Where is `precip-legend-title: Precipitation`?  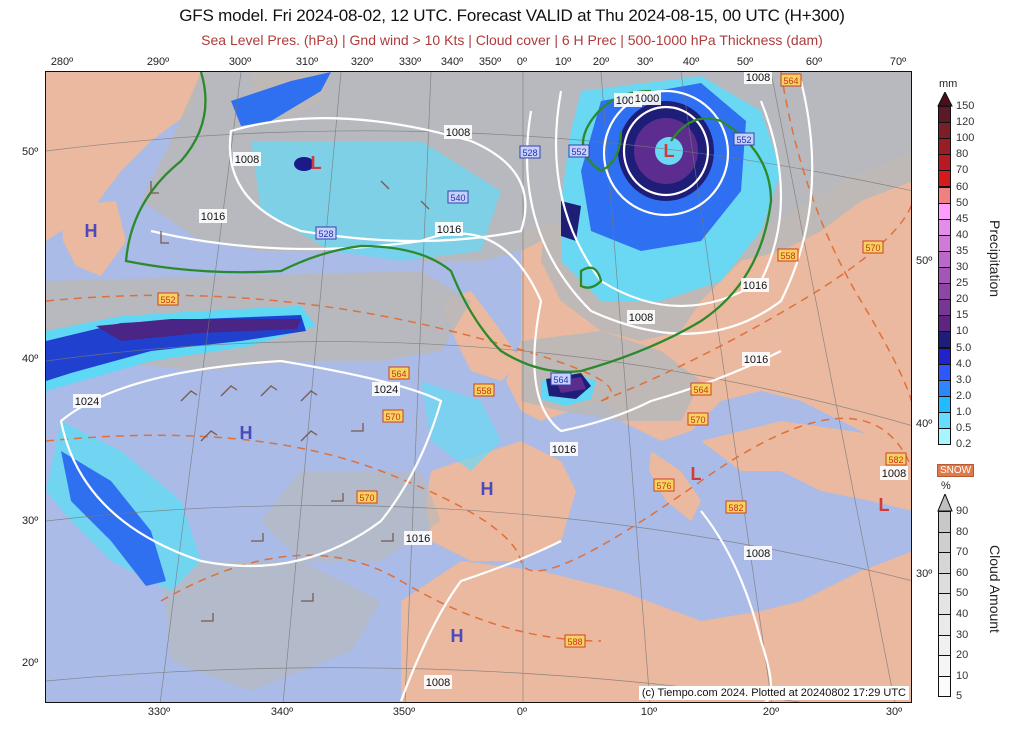
precip-legend-title: Precipitation is located at coordinates (995, 259).